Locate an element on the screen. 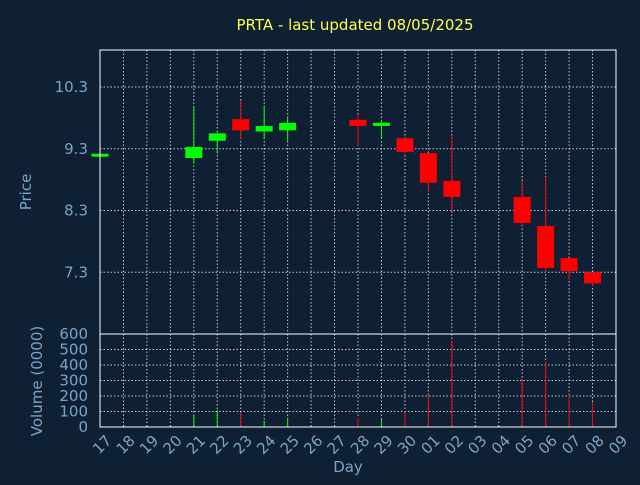 Image resolution: width=640 pixels, height=485 pixels. x-tick-label: 19 is located at coordinates (149, 445).